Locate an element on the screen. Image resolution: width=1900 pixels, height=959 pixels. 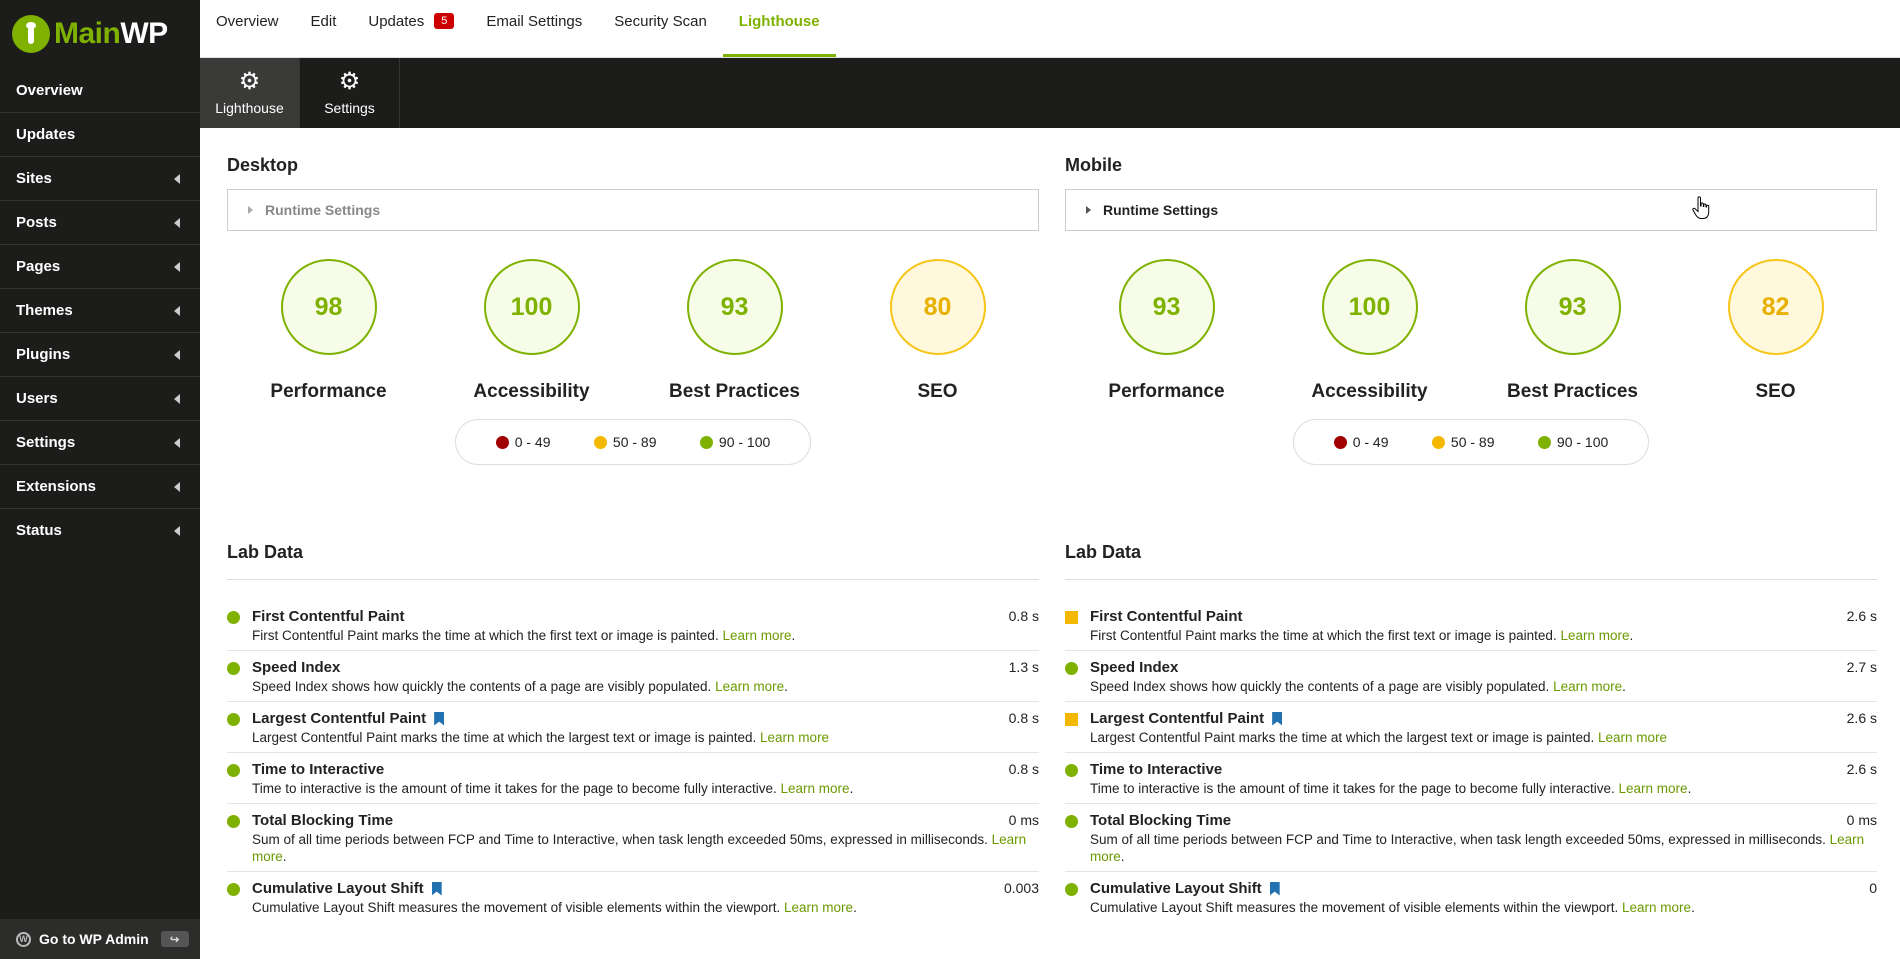
subnav-settings-label: Settings is located at coordinates (349, 108).